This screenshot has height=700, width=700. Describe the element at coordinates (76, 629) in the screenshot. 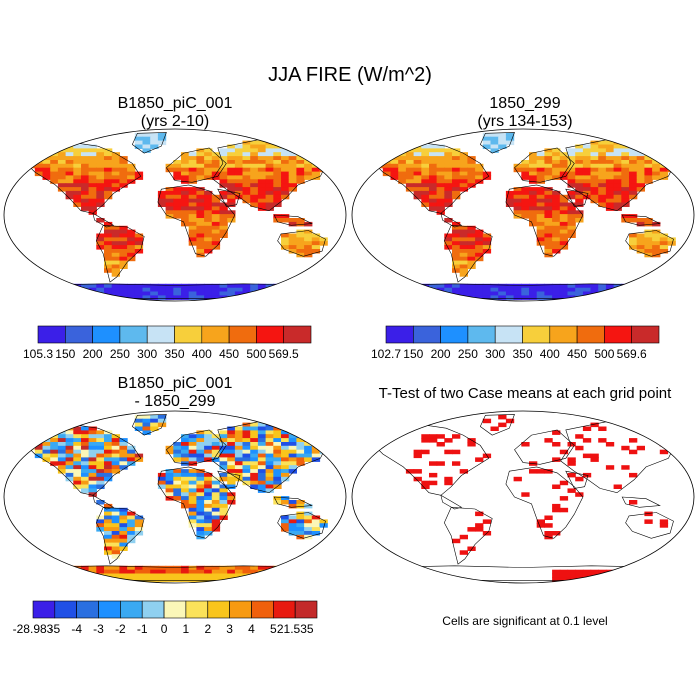

I see `colorbar-difference-tick-2: -4` at that location.